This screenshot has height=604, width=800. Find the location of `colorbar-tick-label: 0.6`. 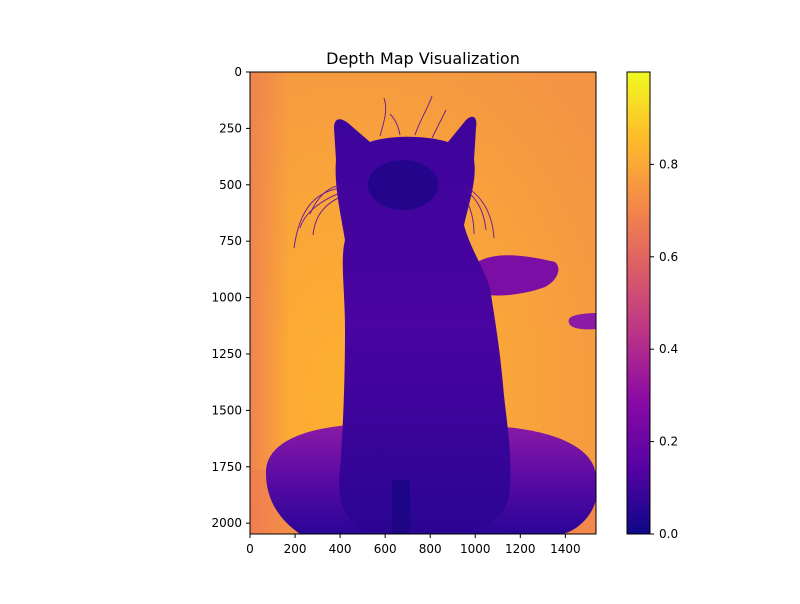

colorbar-tick-label: 0.6 is located at coordinates (668, 257).